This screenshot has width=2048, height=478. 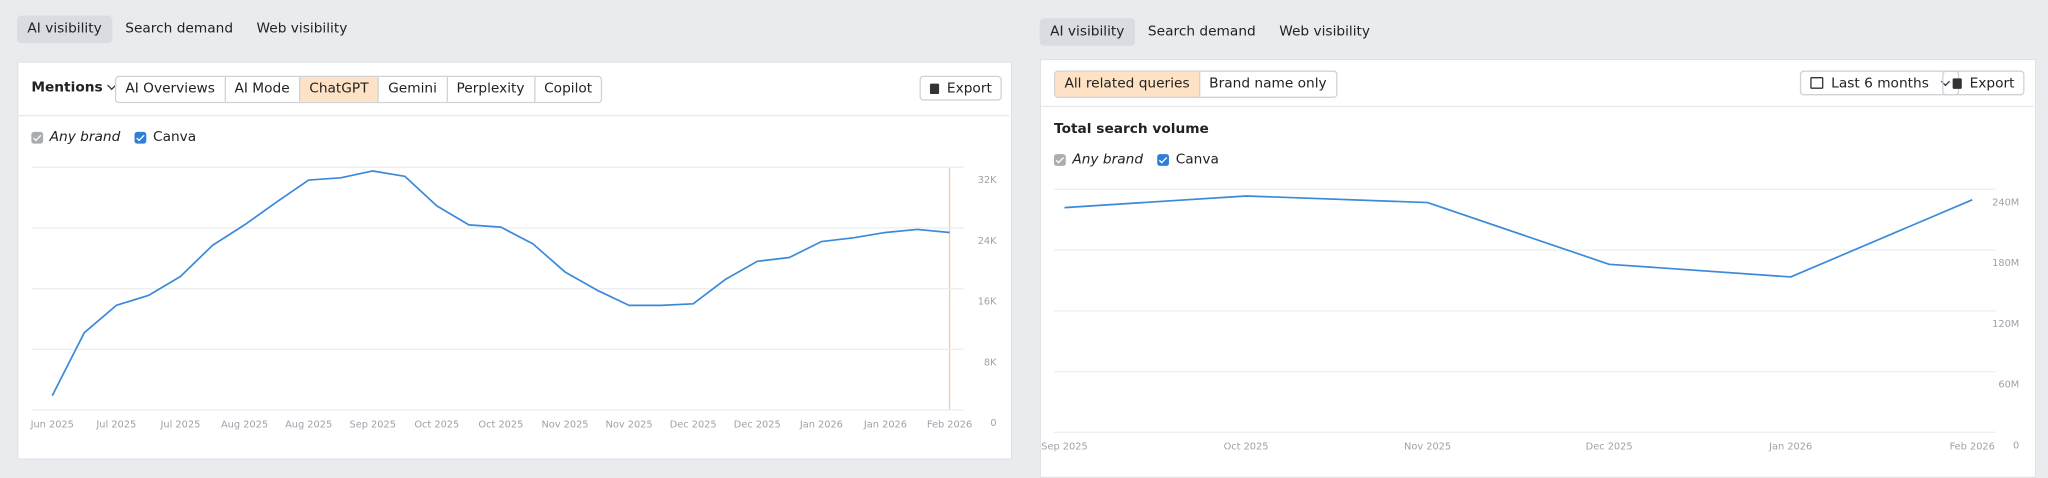 What do you see at coordinates (1131, 129) in the screenshot?
I see `chart-title: Total search volume` at bounding box center [1131, 129].